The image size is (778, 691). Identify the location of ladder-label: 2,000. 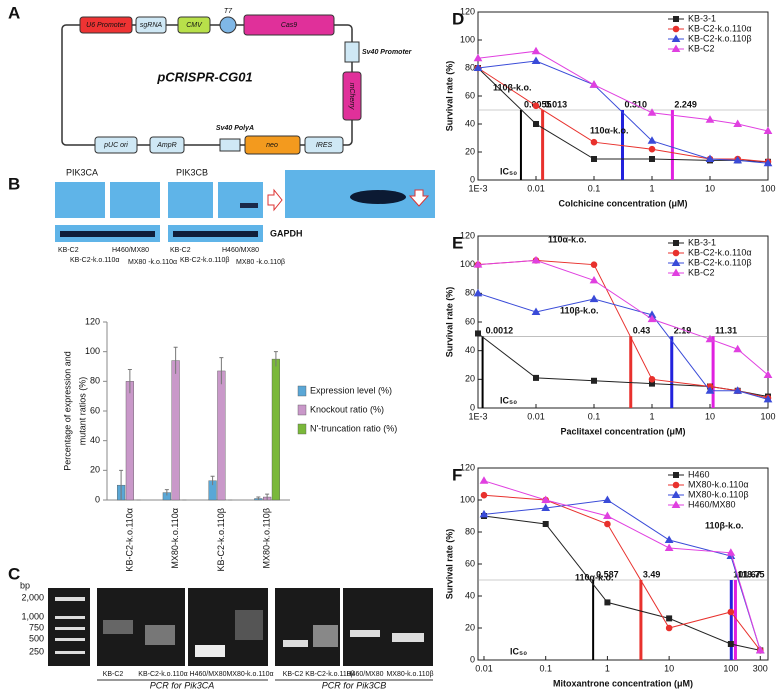
(32, 597).